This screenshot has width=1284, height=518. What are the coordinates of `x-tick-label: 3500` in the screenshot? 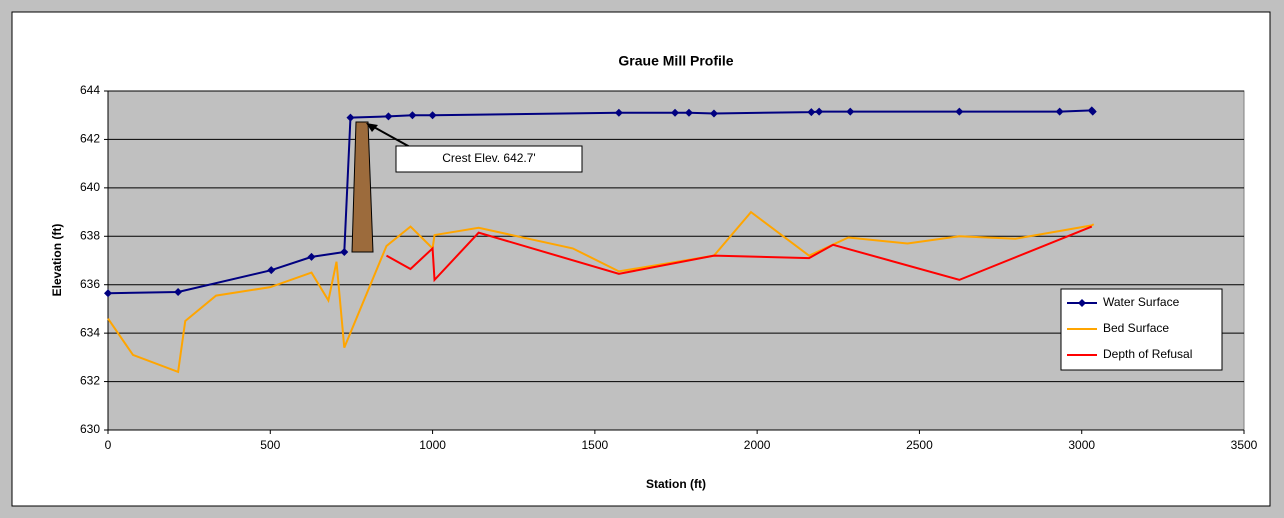 It's located at (1244, 445).